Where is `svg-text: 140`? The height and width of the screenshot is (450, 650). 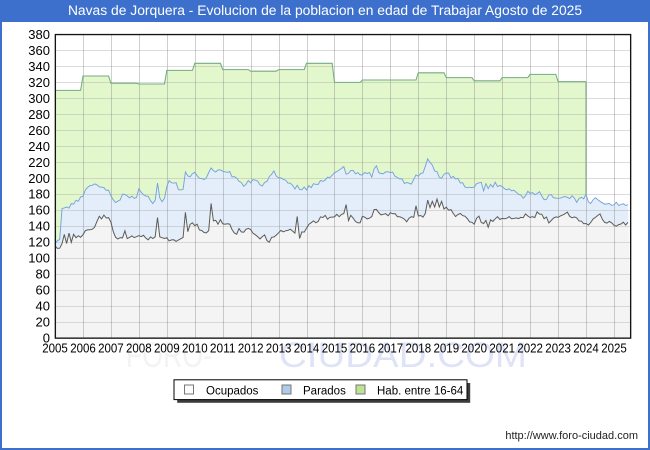 svg-text: 140 is located at coordinates (39, 226).